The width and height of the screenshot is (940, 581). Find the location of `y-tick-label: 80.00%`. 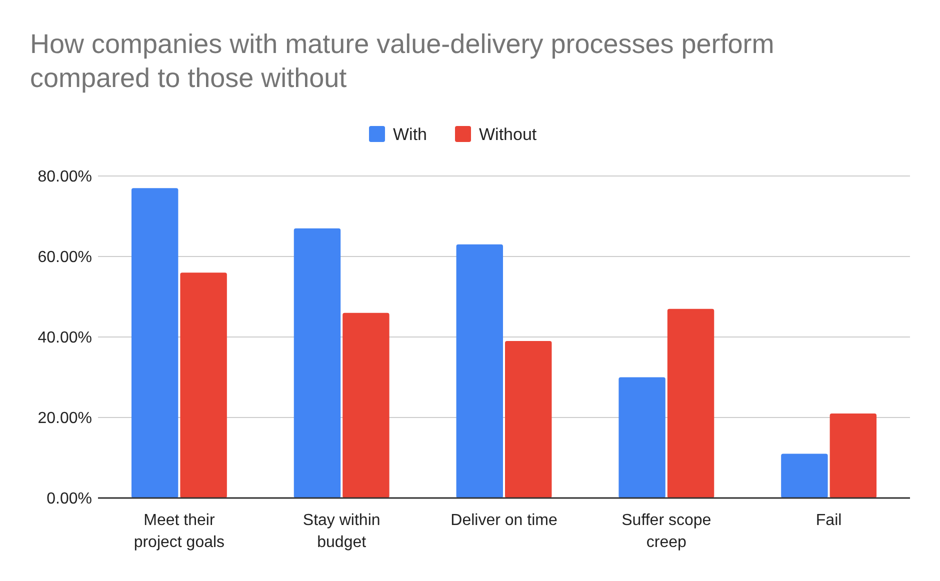

y-tick-label: 80.00% is located at coordinates (65, 177).